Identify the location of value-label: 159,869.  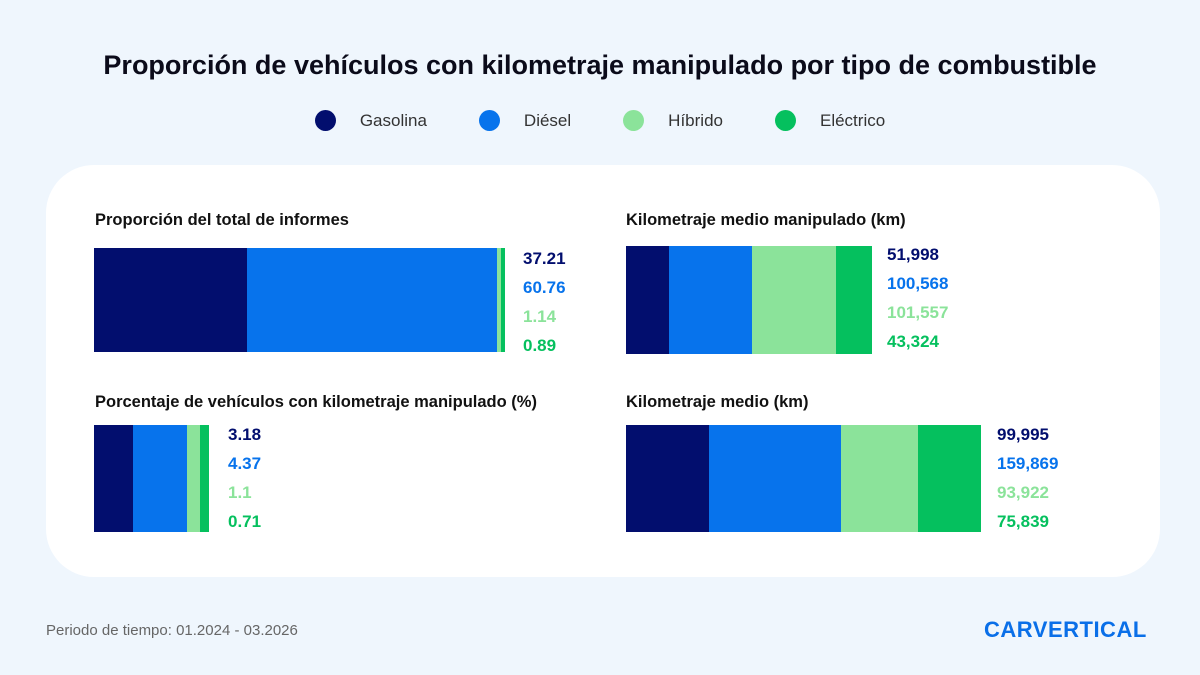
(1028, 463).